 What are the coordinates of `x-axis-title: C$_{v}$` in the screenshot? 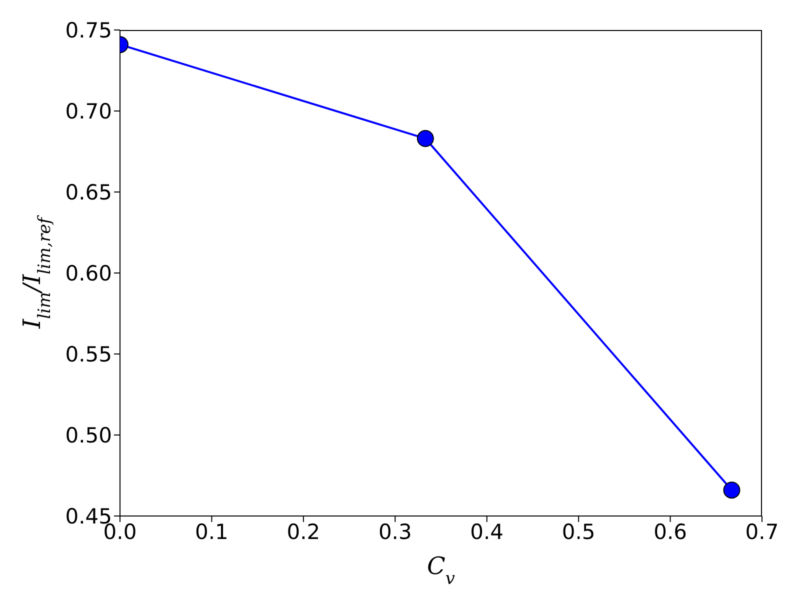 It's located at (441, 570).